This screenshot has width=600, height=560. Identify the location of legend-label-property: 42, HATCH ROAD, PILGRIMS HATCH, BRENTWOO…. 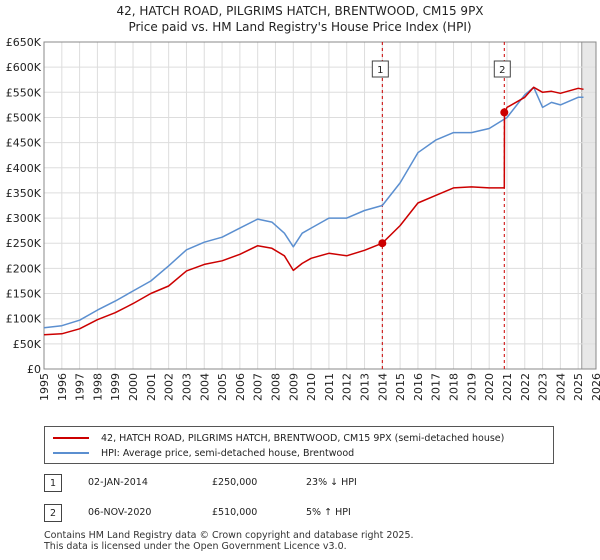
(303, 438).